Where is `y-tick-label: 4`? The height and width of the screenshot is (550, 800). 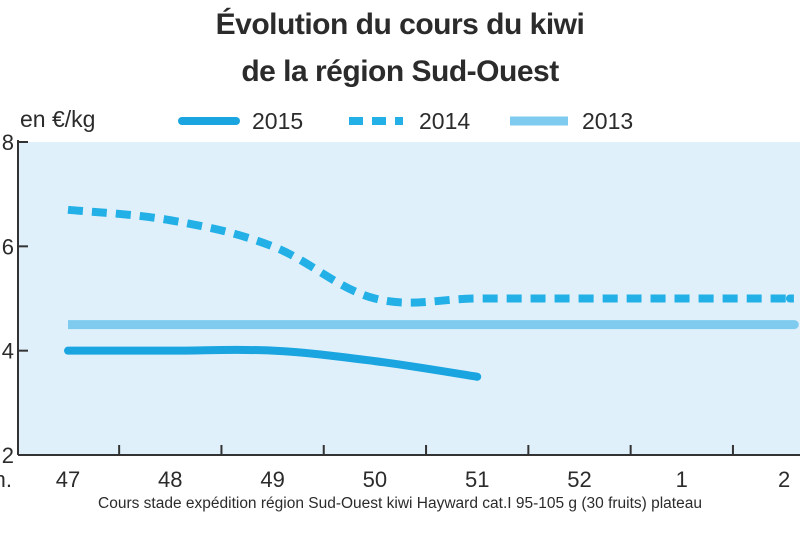
y-tick-label: 4 is located at coordinates (8, 351).